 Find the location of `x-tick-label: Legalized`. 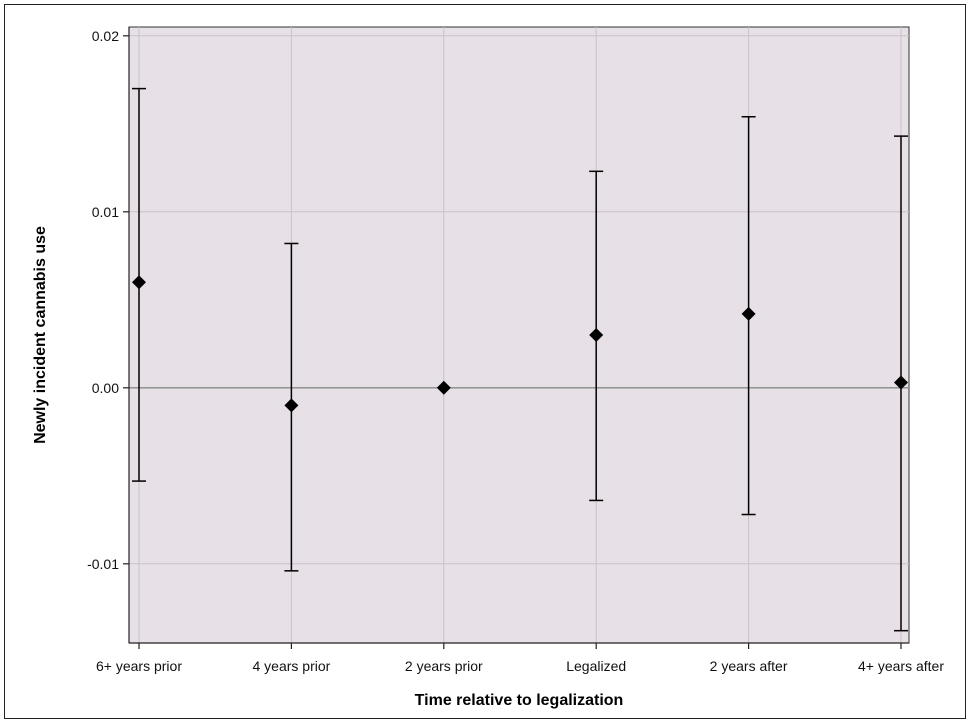

x-tick-label: Legalized is located at coordinates (596, 666).